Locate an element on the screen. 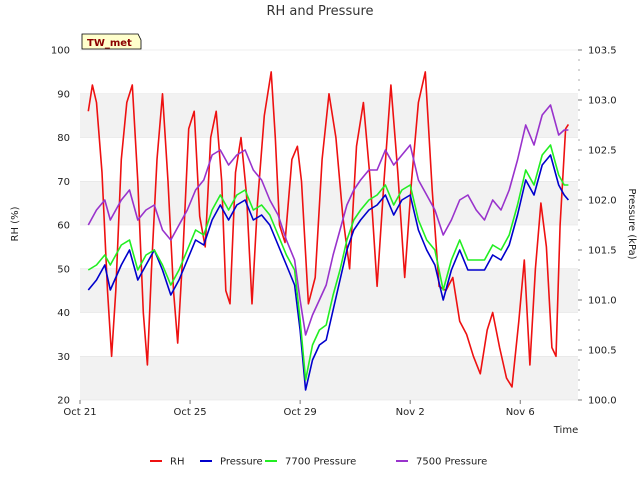 This screenshot has width=640, height=480. y-tick-label: 30 is located at coordinates (63, 357).